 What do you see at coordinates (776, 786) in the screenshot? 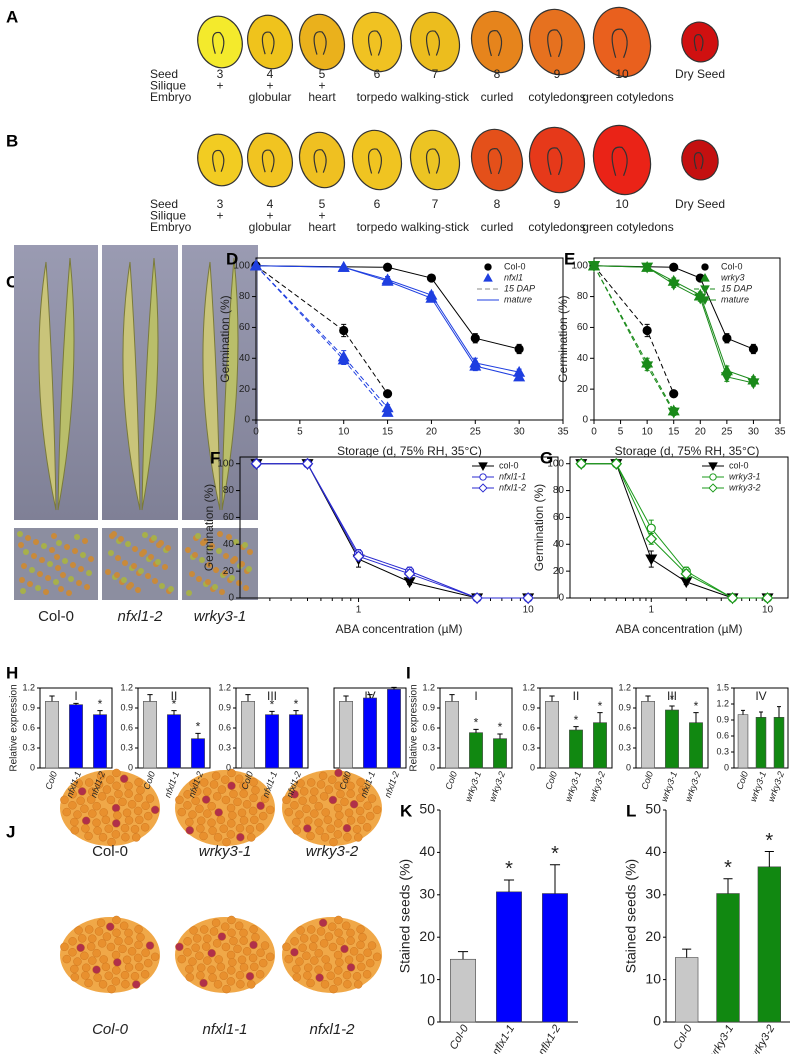
I see `x-tick-label: wrky3-2` at bounding box center [776, 786].